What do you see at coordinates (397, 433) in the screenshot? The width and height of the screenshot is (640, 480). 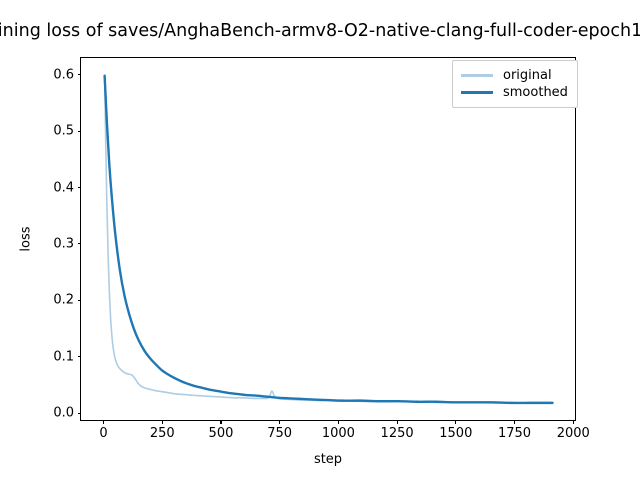 I see `x-tick-label: 1250` at bounding box center [397, 433].